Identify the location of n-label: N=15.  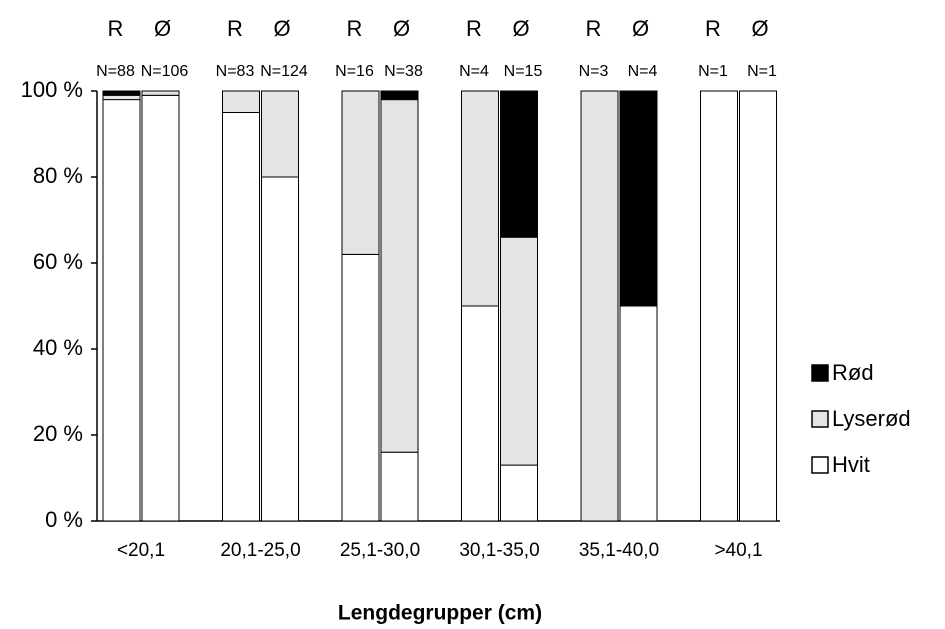
(523, 71).